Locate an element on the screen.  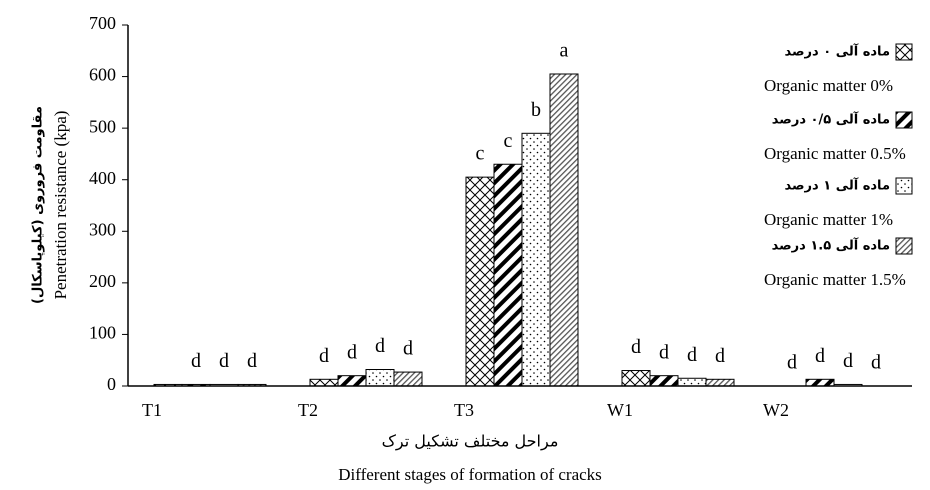
y-axis-label-fa: مقاومت فروروی (کیلوپاسکال) is located at coordinates (38, 205).